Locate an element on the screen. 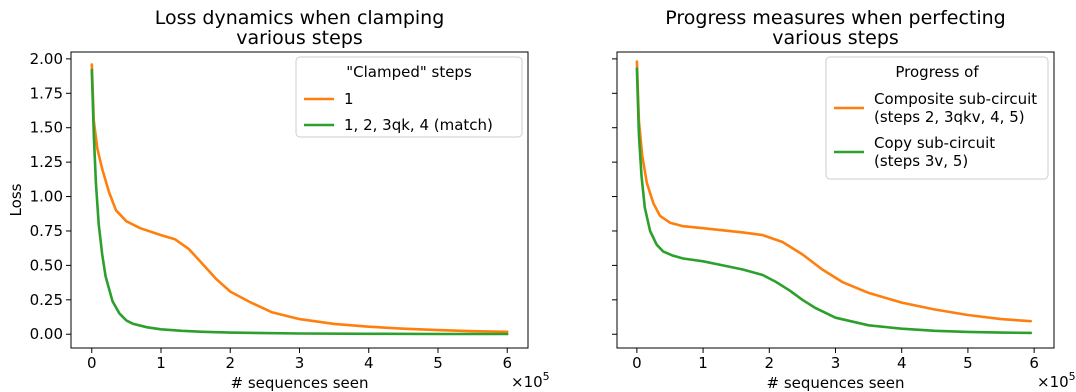 The width and height of the screenshot is (1076, 392). legend-entry-label: Copy sub-circuit is located at coordinates (934, 143).